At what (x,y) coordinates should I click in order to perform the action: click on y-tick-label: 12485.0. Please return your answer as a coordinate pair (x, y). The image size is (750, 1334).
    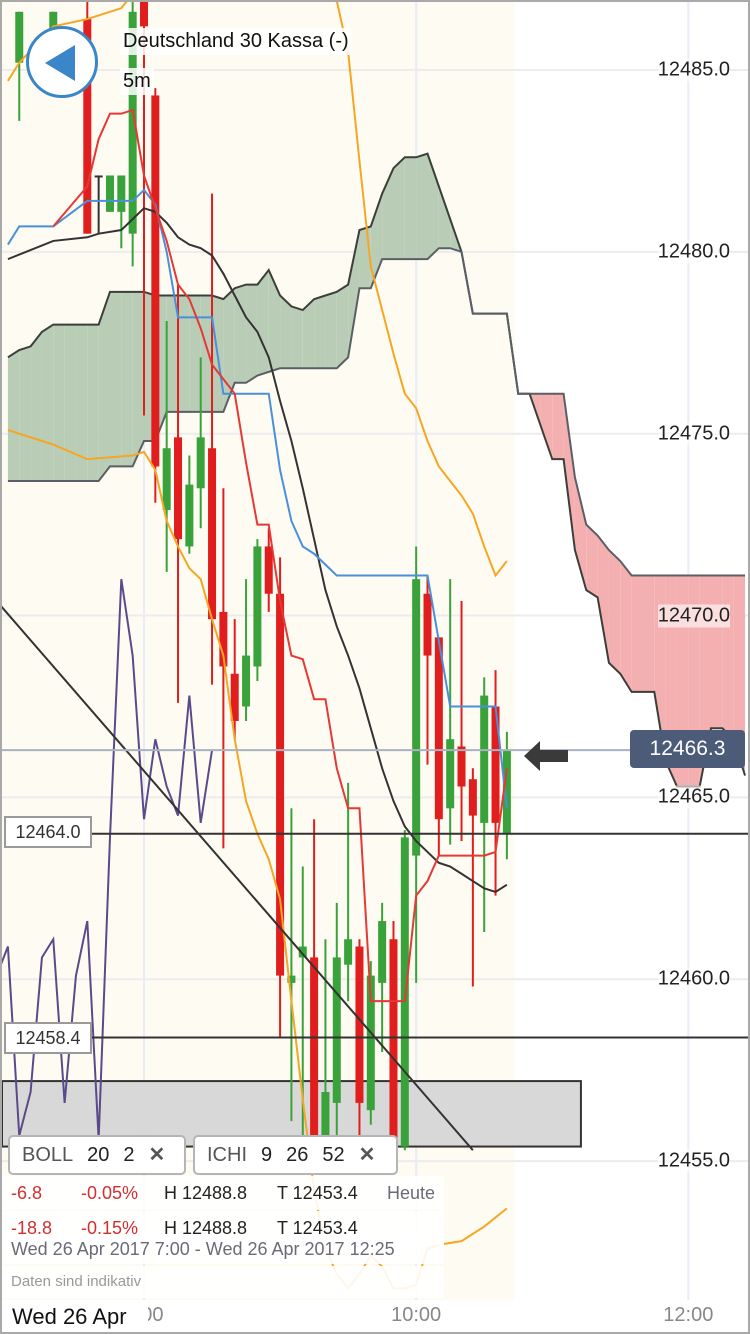
    Looking at the image, I should click on (693, 70).